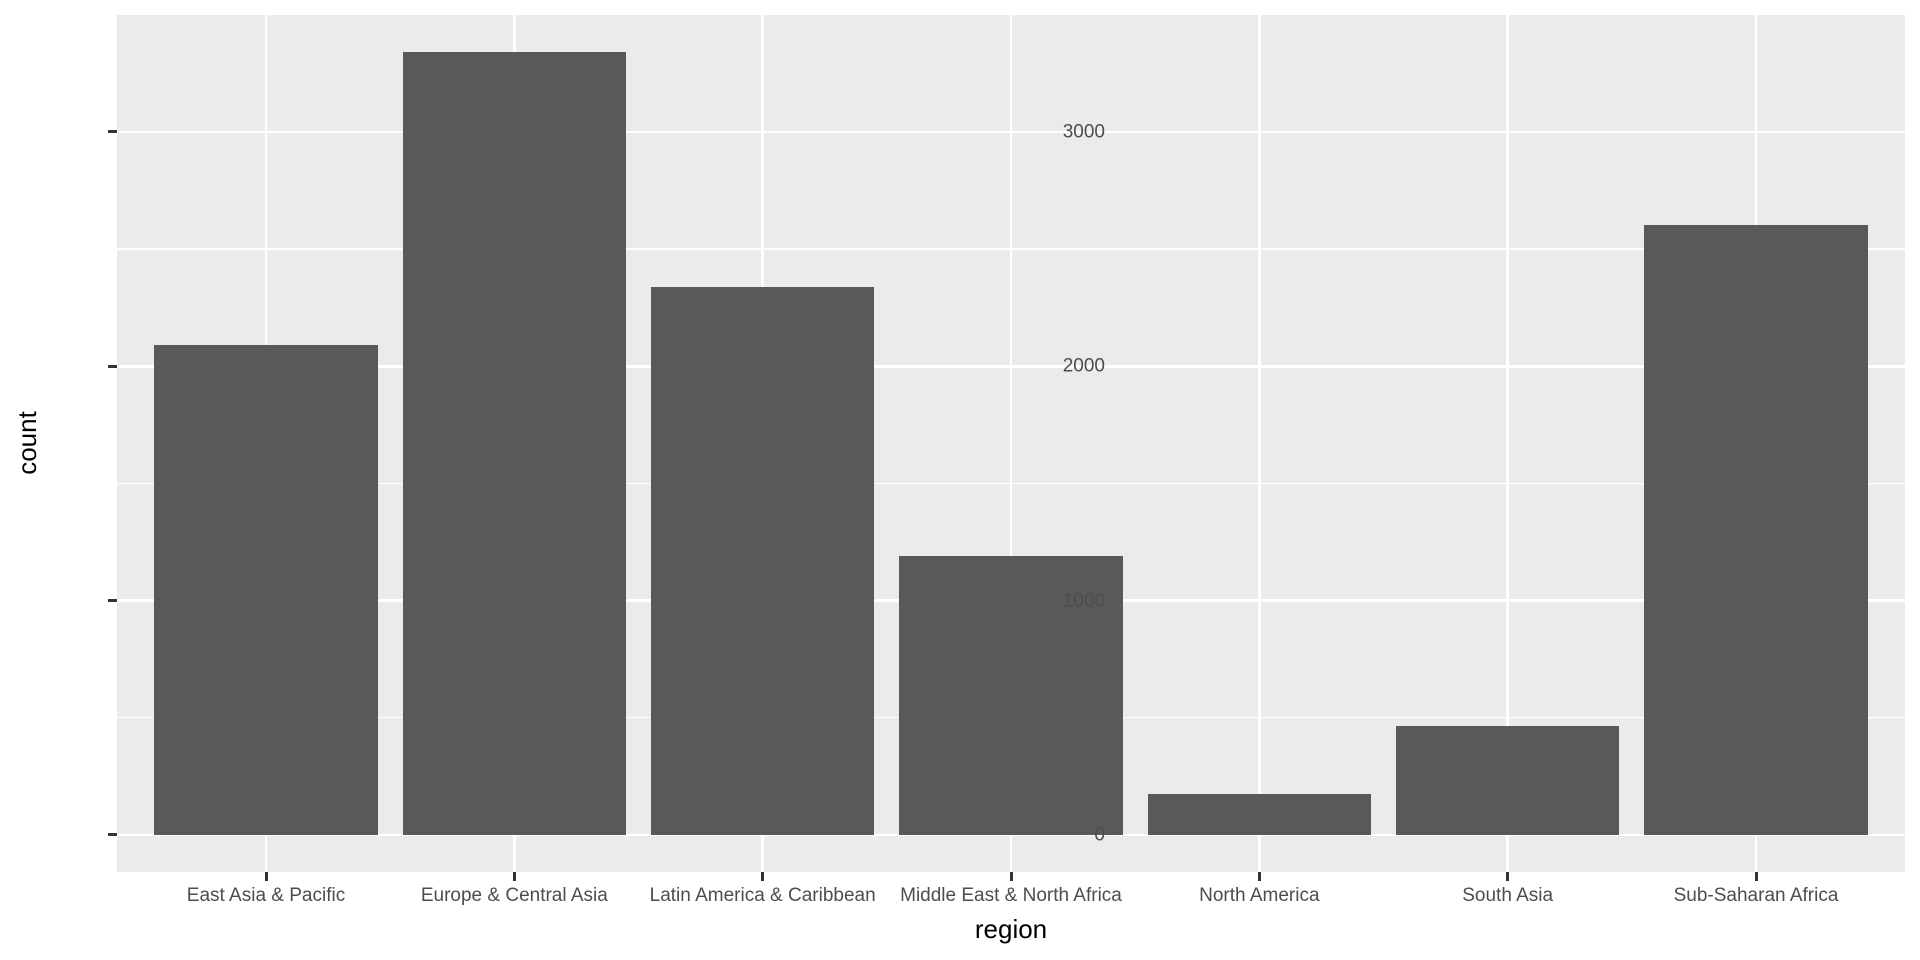 The width and height of the screenshot is (1920, 960). What do you see at coordinates (27, 443) in the screenshot?
I see `y-axis-title: count` at bounding box center [27, 443].